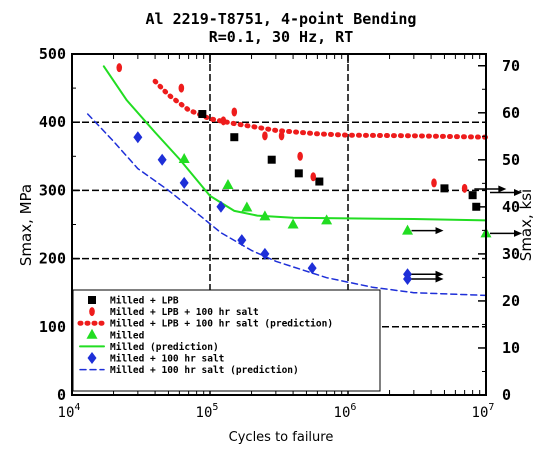 This screenshot has width=540, height=451. Describe the element at coordinates (26, 225) in the screenshot. I see `y-axis-label-left: Smax, MPa` at that location.